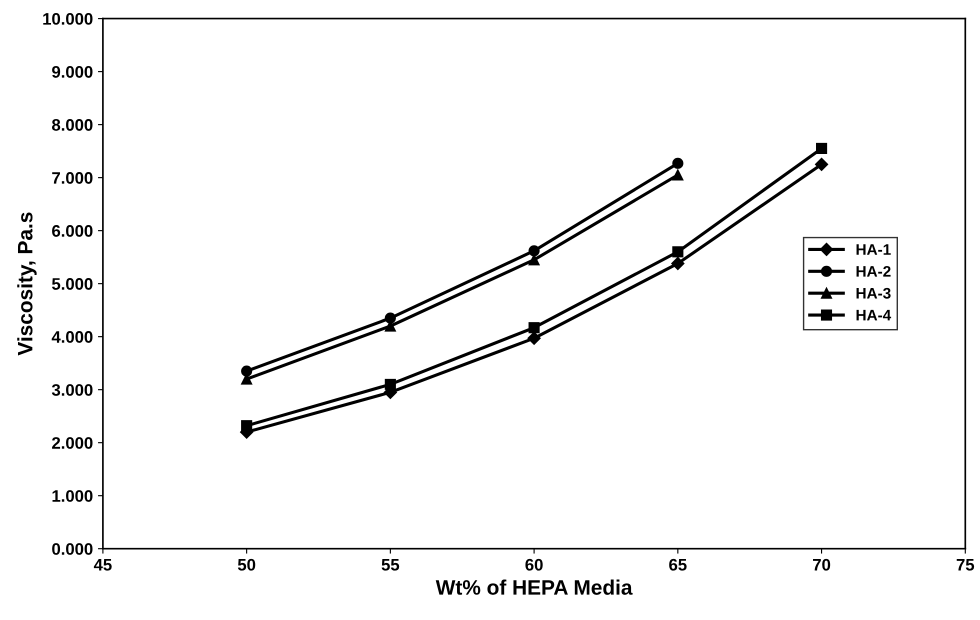 This screenshot has width=980, height=620. I want to click on x-tick-label: 50, so click(247, 564).